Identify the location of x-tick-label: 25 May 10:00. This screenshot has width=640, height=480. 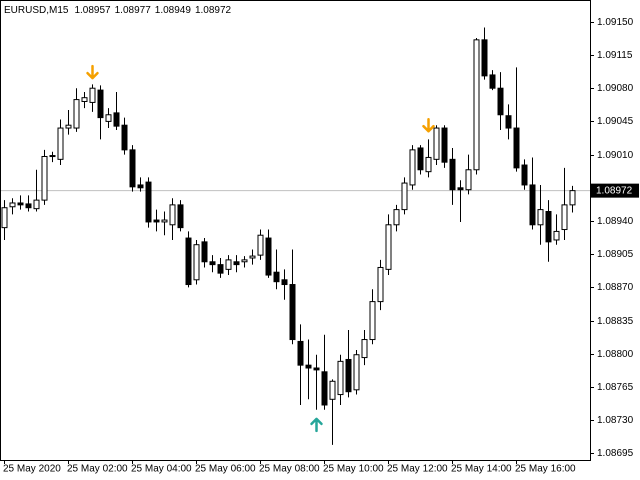
(353, 469).